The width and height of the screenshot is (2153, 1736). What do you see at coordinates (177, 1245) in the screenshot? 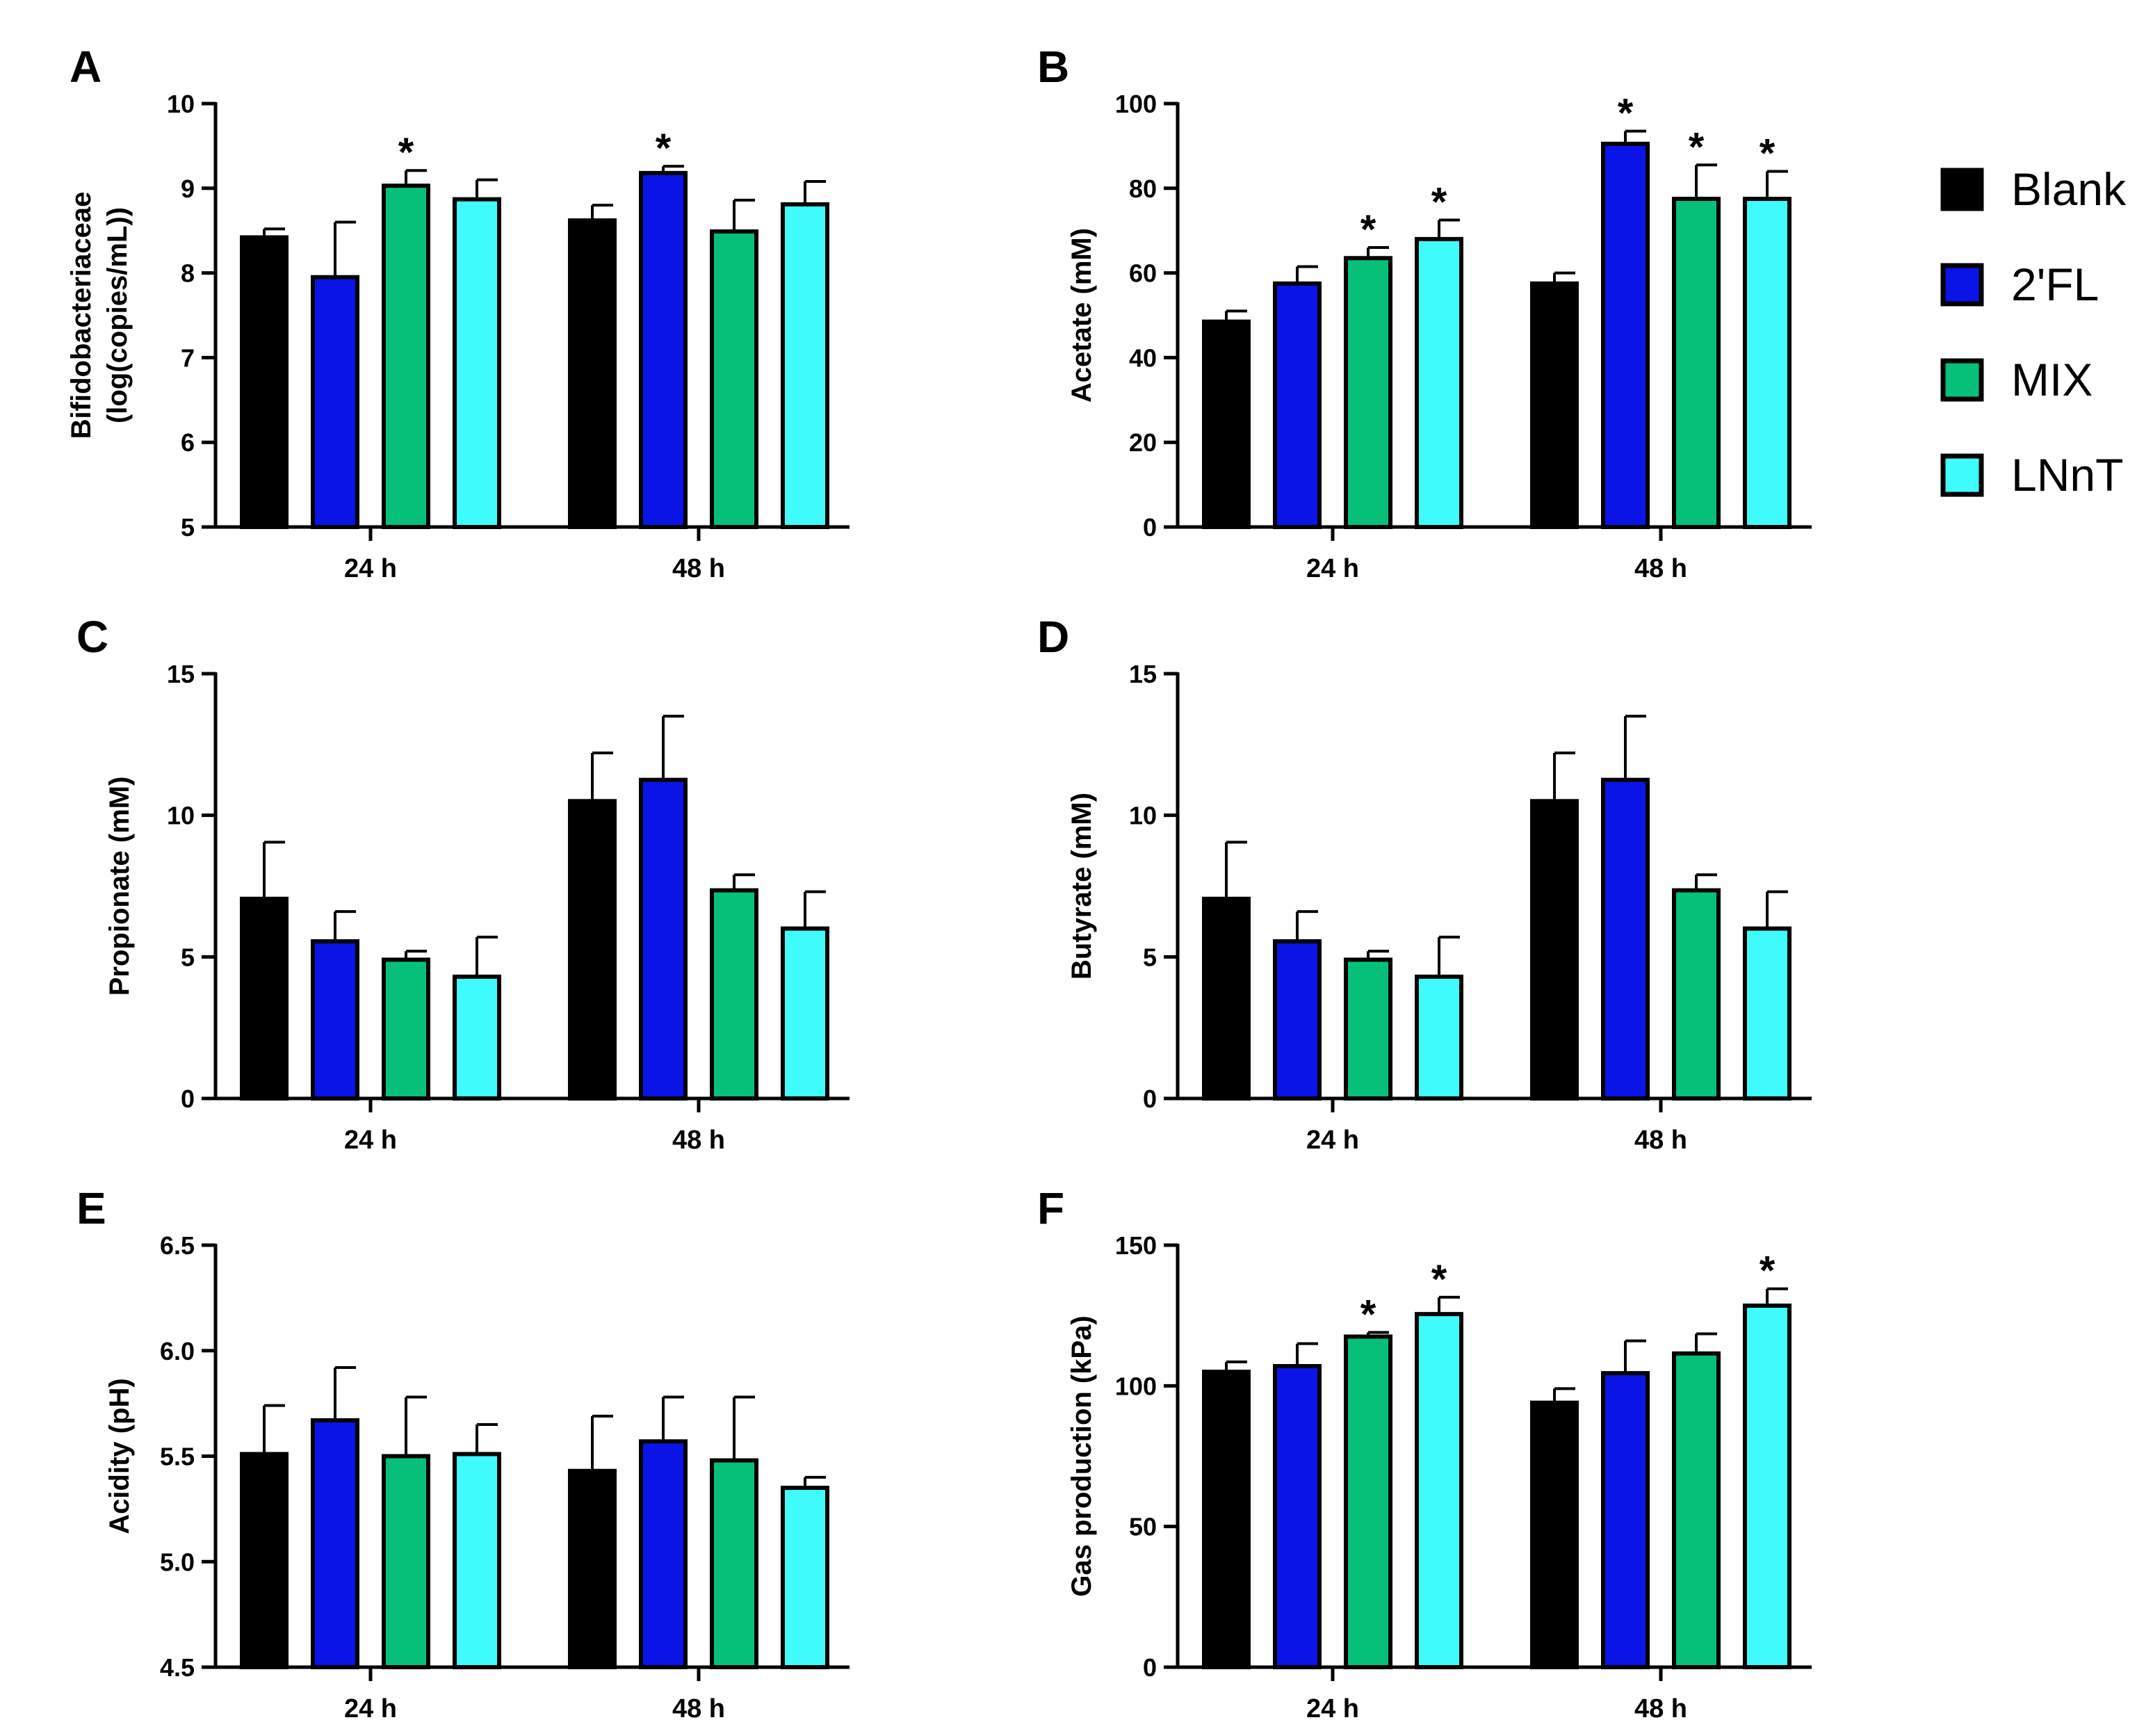
I see `y-tick-label: 6.5` at bounding box center [177, 1245].